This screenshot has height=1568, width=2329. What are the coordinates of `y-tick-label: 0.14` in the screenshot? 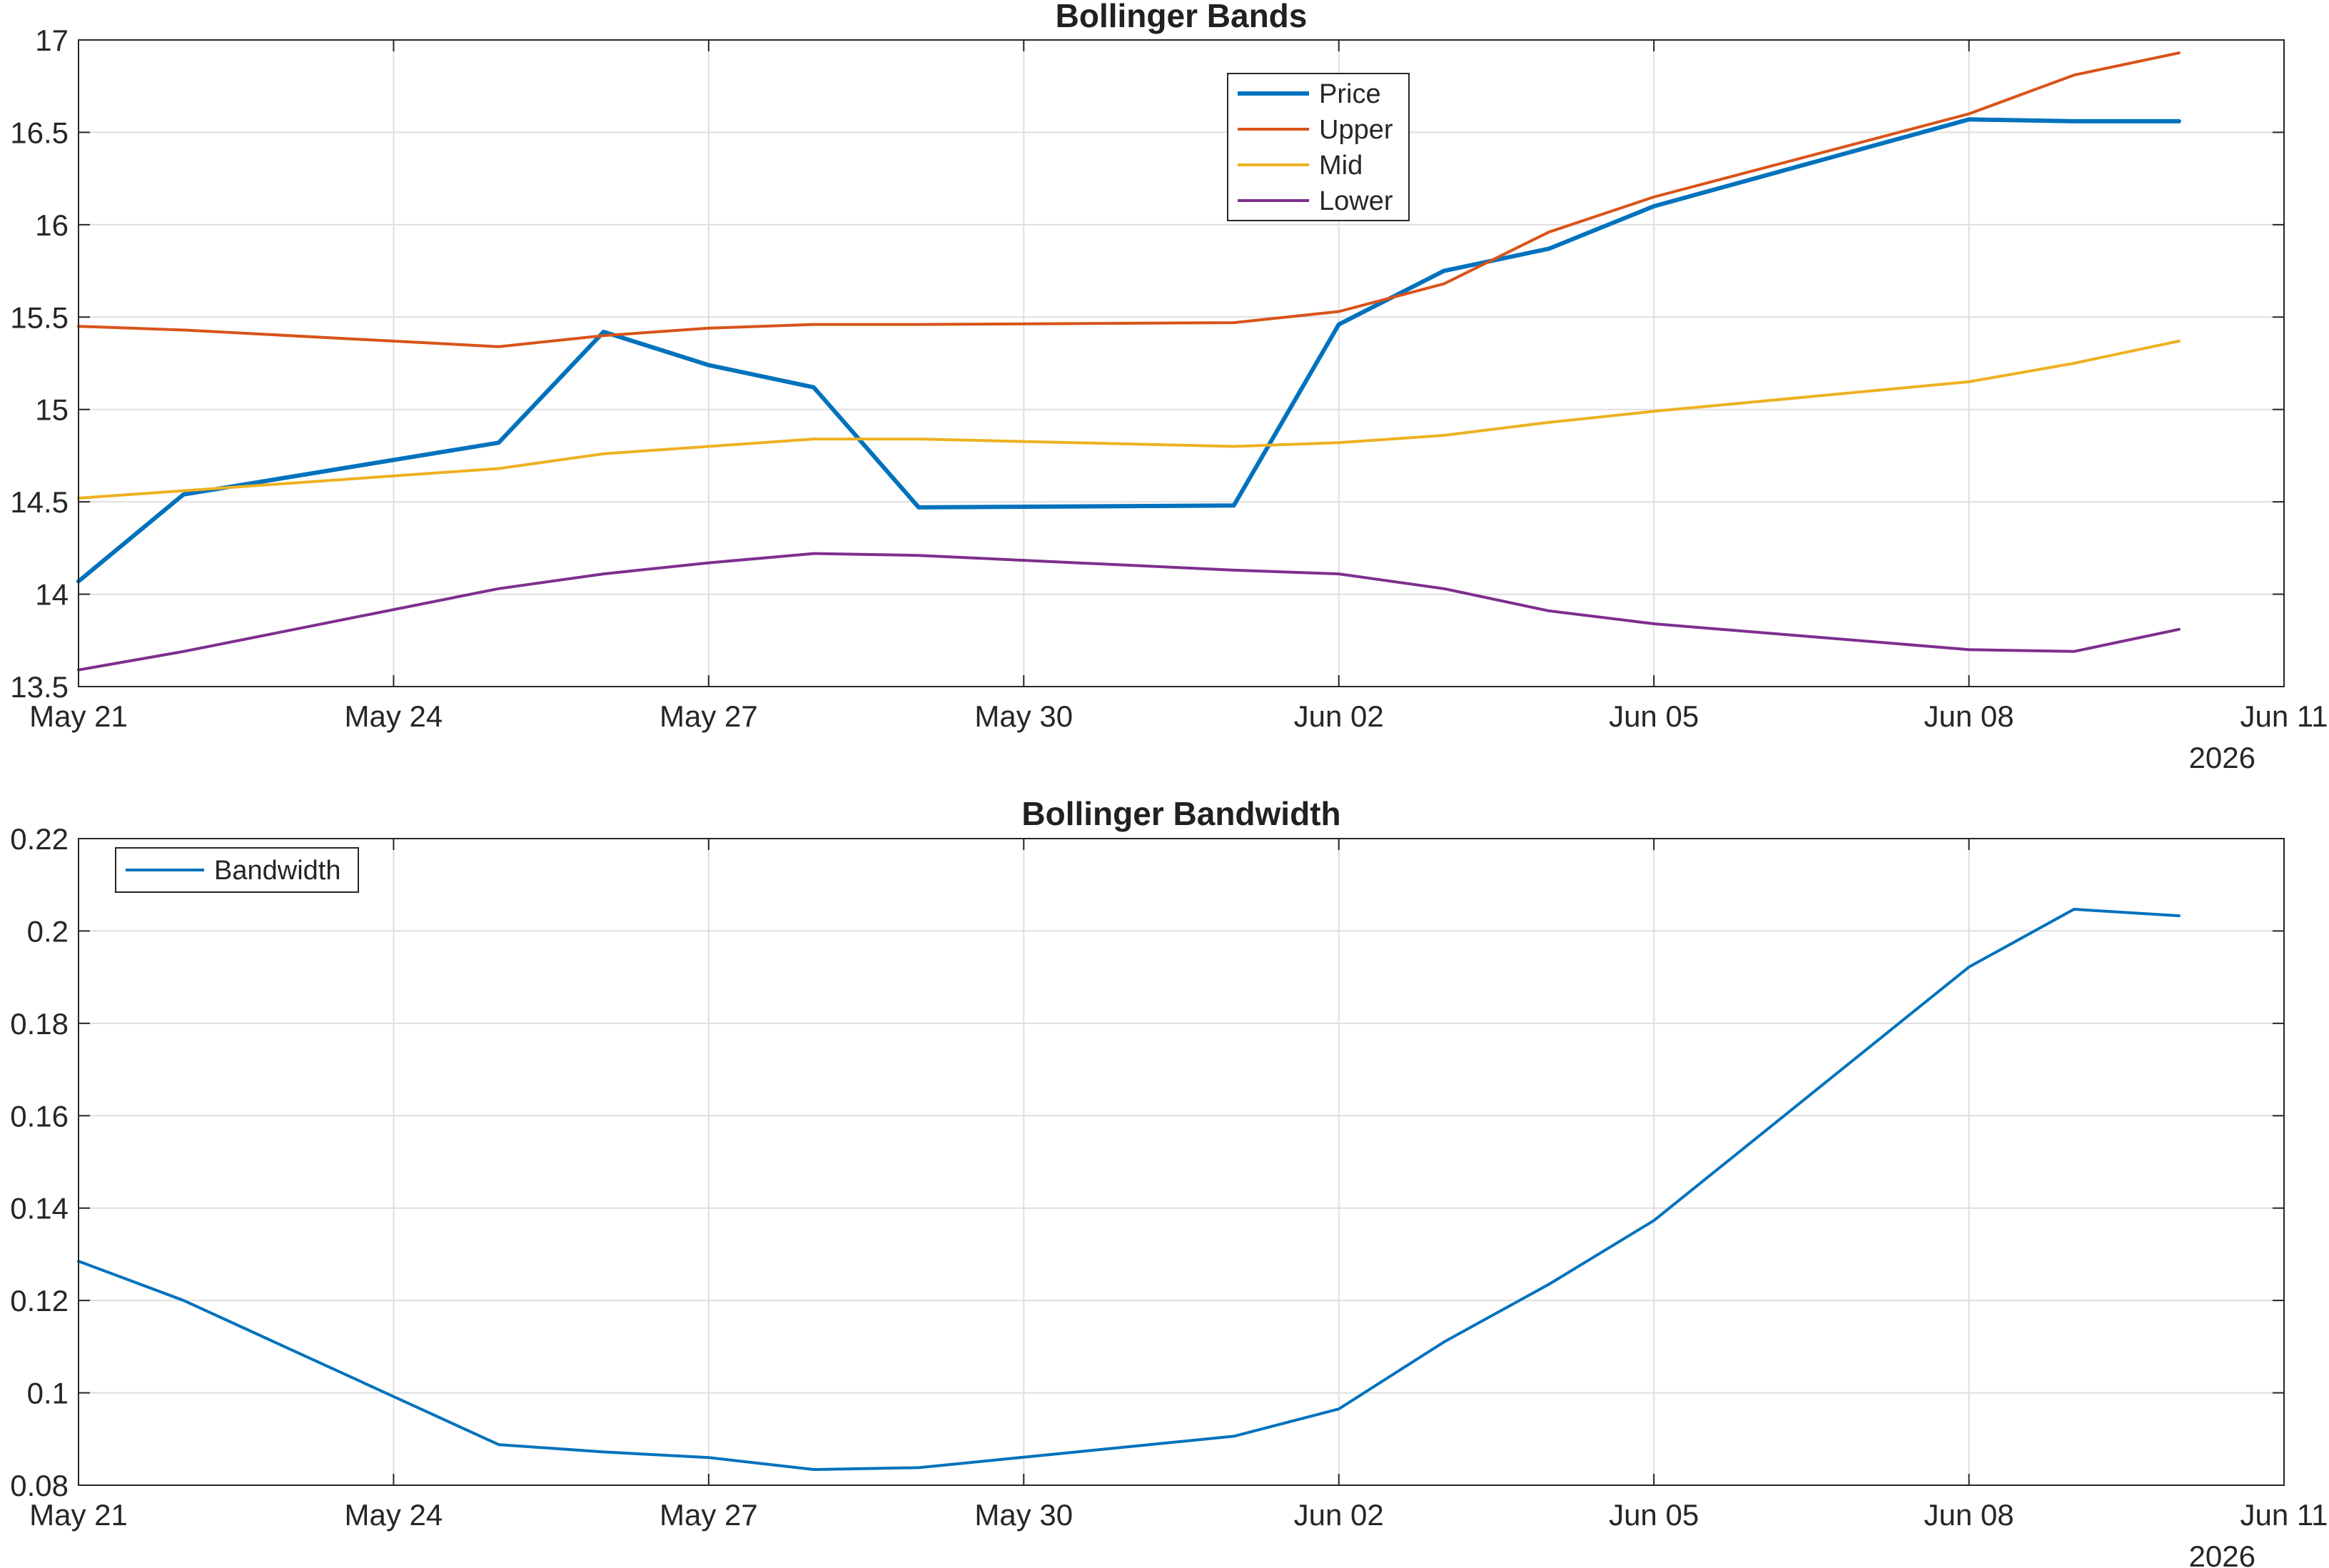 It's located at (39, 1208).